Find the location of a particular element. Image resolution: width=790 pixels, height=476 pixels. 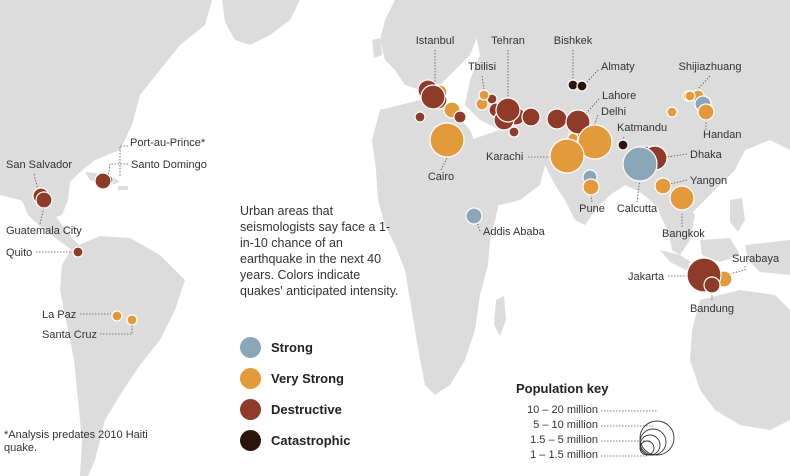

city-bubble-cairo is located at coordinates (447, 140).